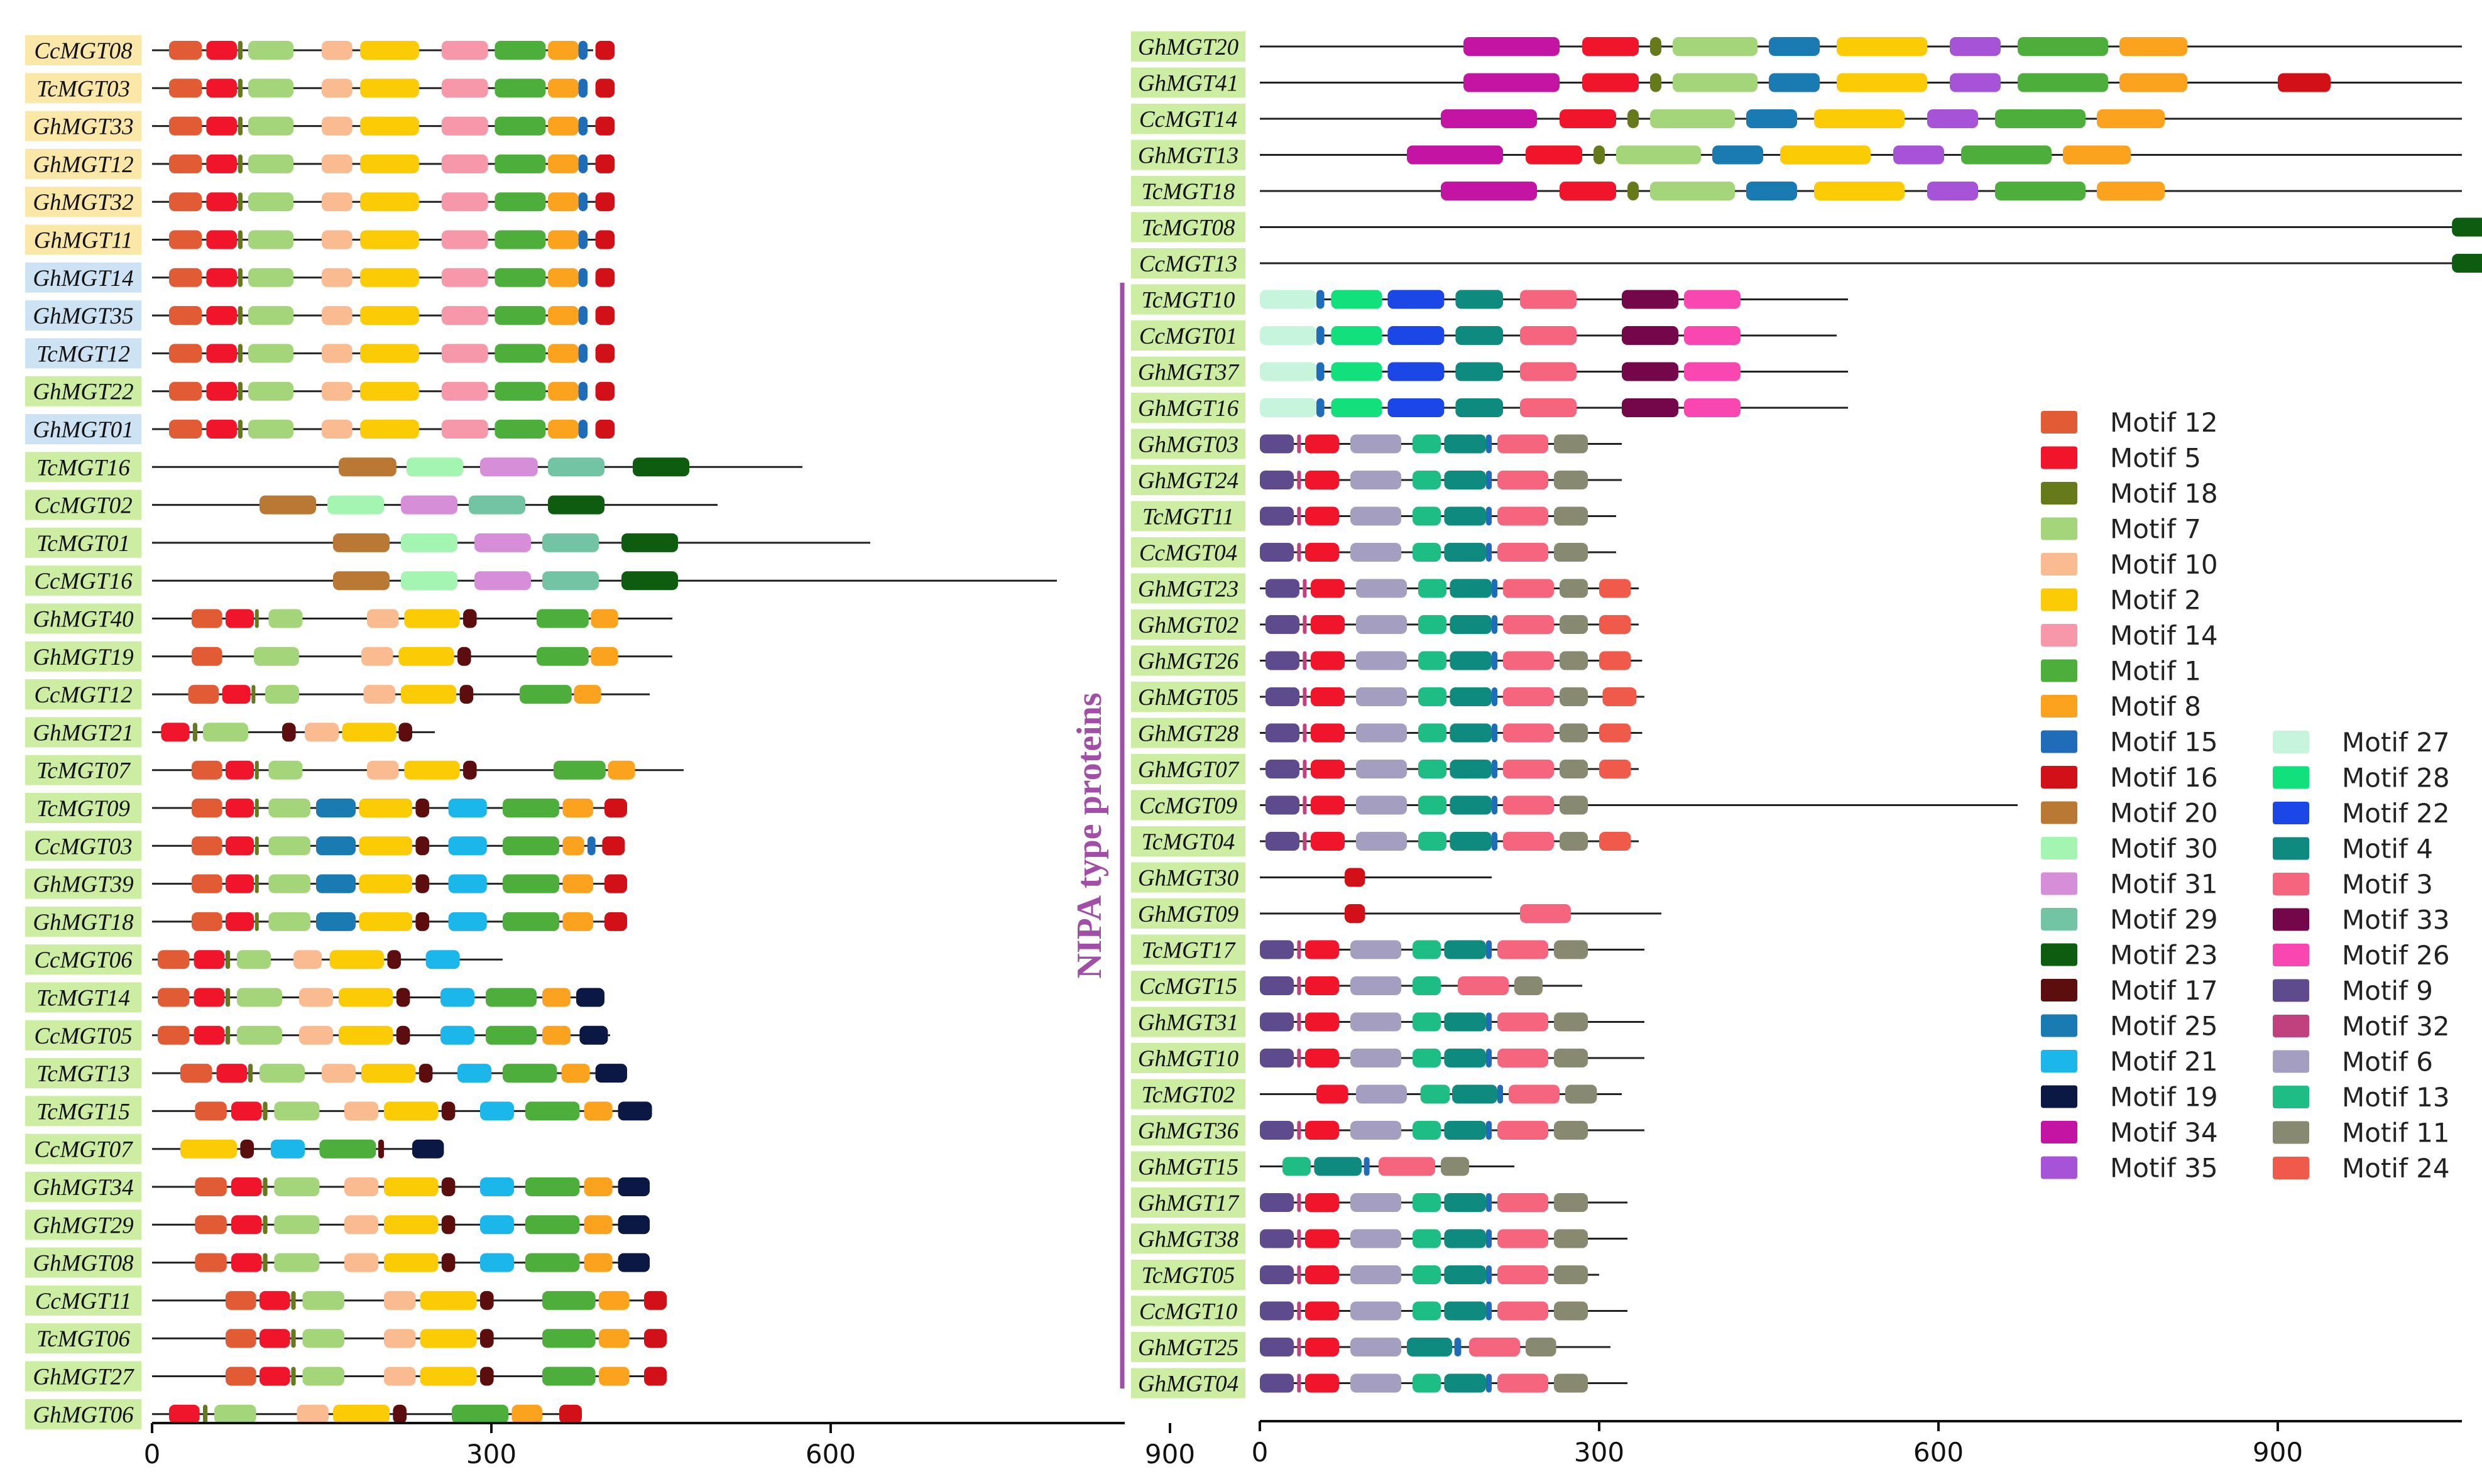 The height and width of the screenshot is (1484, 2482). Describe the element at coordinates (317, 1035) in the screenshot. I see `gene-row: CcMGT05` at that location.